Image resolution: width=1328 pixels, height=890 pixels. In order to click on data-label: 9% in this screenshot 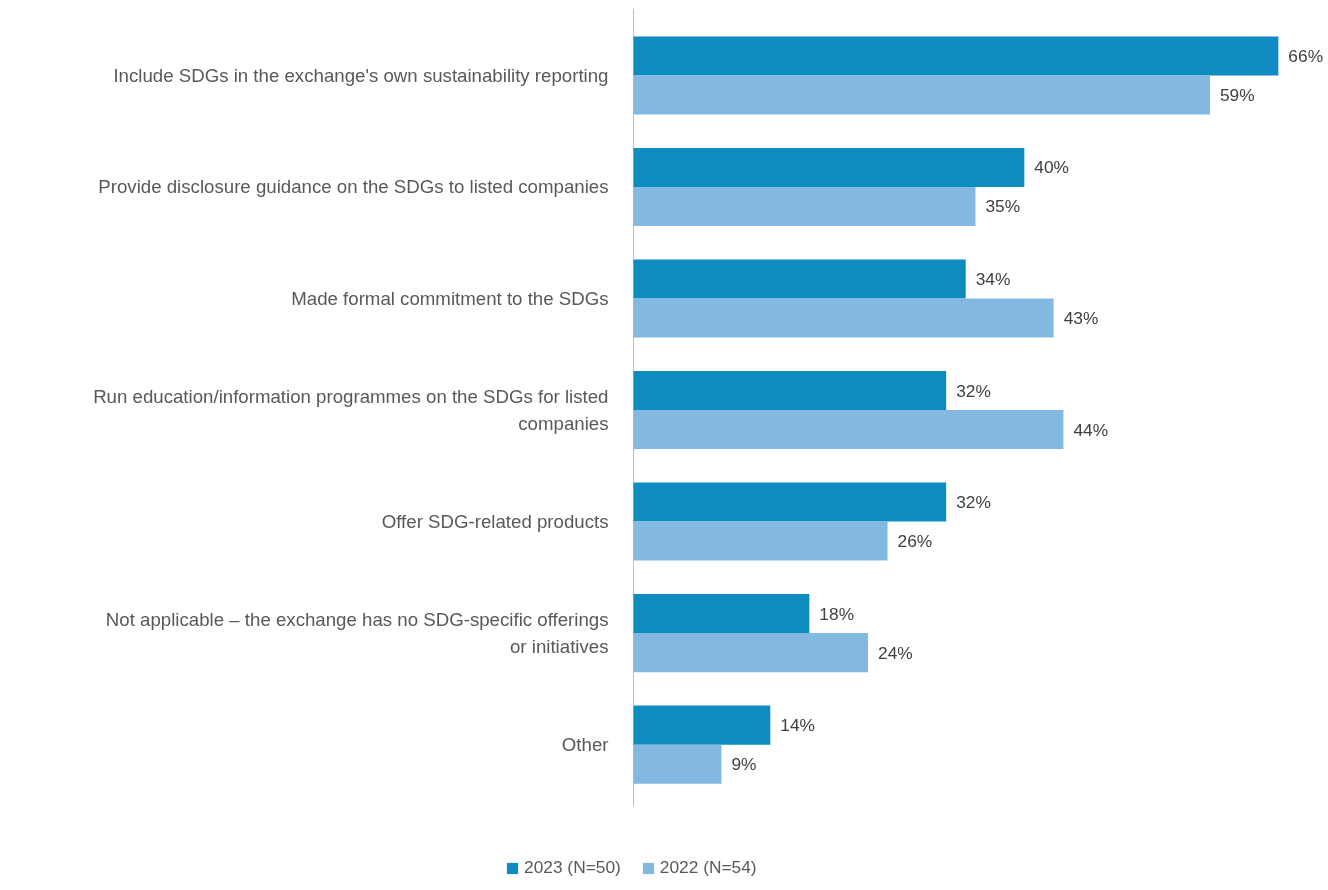, I will do `click(744, 764)`.